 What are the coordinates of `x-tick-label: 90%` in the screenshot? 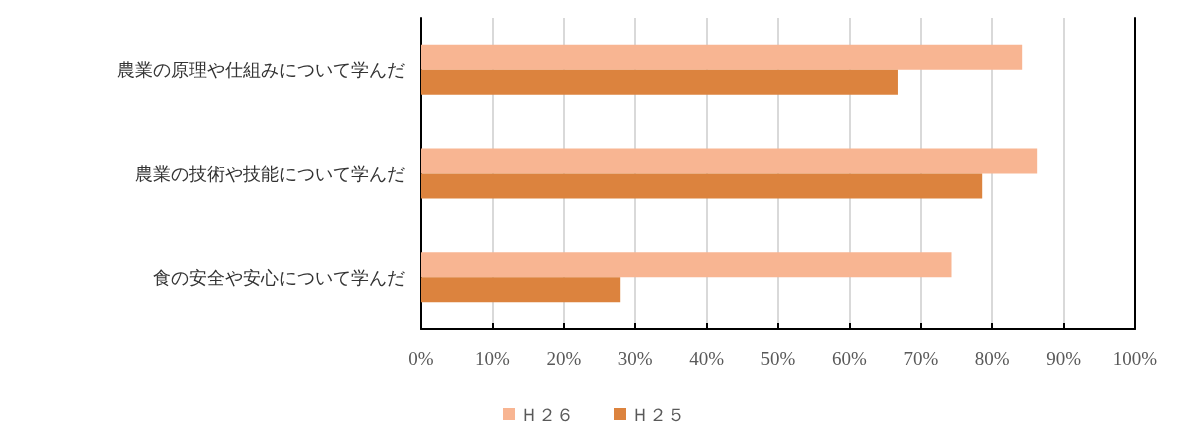 It's located at (1064, 358).